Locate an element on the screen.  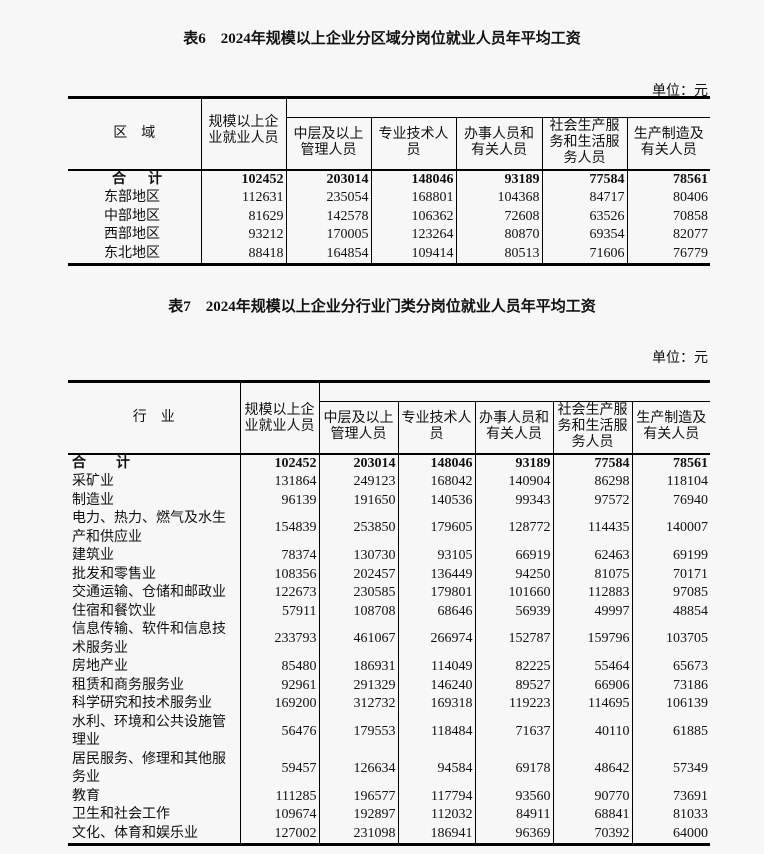
cell-value: 170005 is located at coordinates (328, 235).